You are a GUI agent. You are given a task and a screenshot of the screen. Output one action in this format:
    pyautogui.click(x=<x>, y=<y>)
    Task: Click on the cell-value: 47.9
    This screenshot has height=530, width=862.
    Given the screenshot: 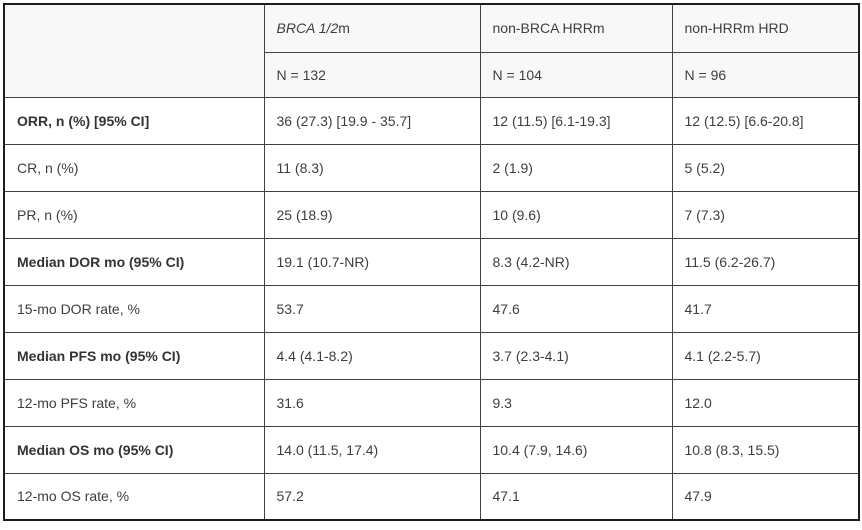 What is the action you would take?
    pyautogui.click(x=765, y=496)
    